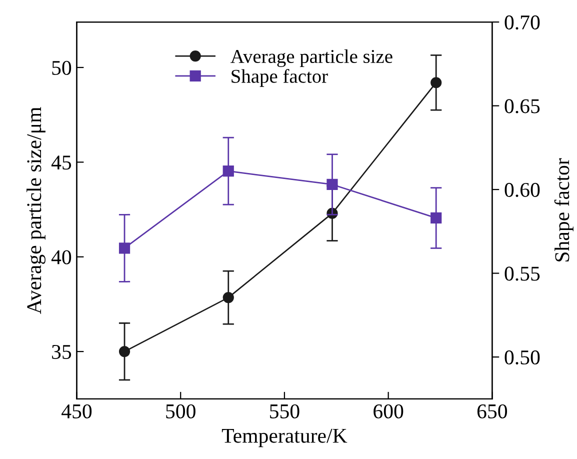  I want to click on legend-label: Average particle size, so click(311, 58).